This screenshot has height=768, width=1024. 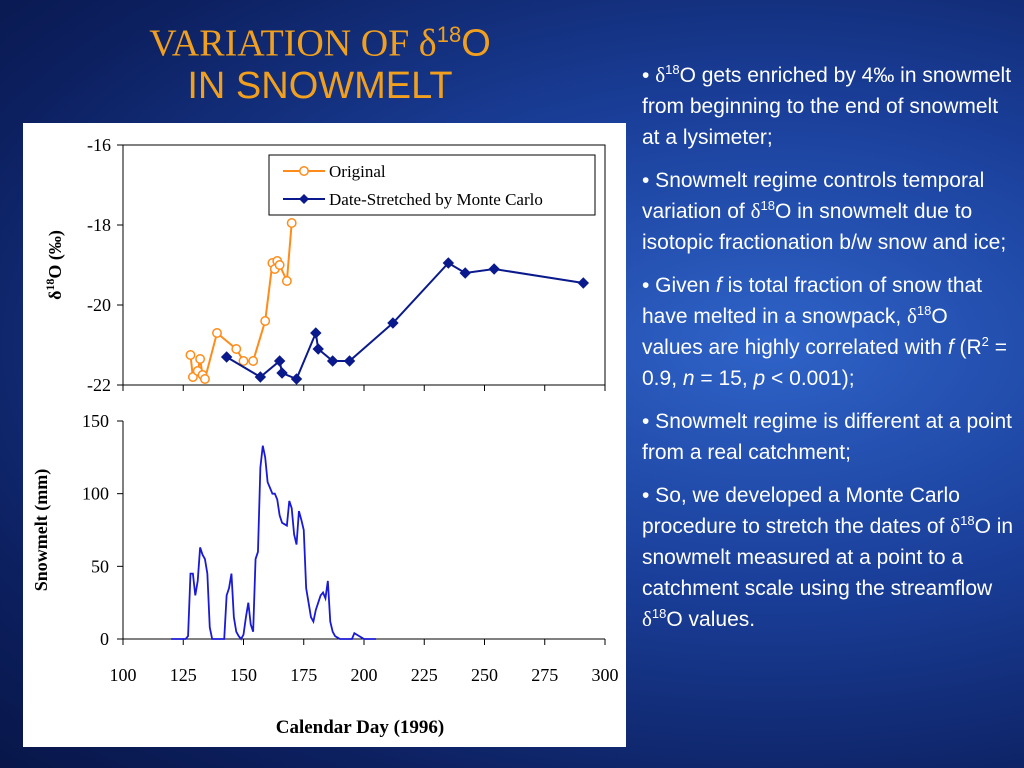 I want to click on title-line-1: VARIATION OF δ18O, so click(x=320, y=39).